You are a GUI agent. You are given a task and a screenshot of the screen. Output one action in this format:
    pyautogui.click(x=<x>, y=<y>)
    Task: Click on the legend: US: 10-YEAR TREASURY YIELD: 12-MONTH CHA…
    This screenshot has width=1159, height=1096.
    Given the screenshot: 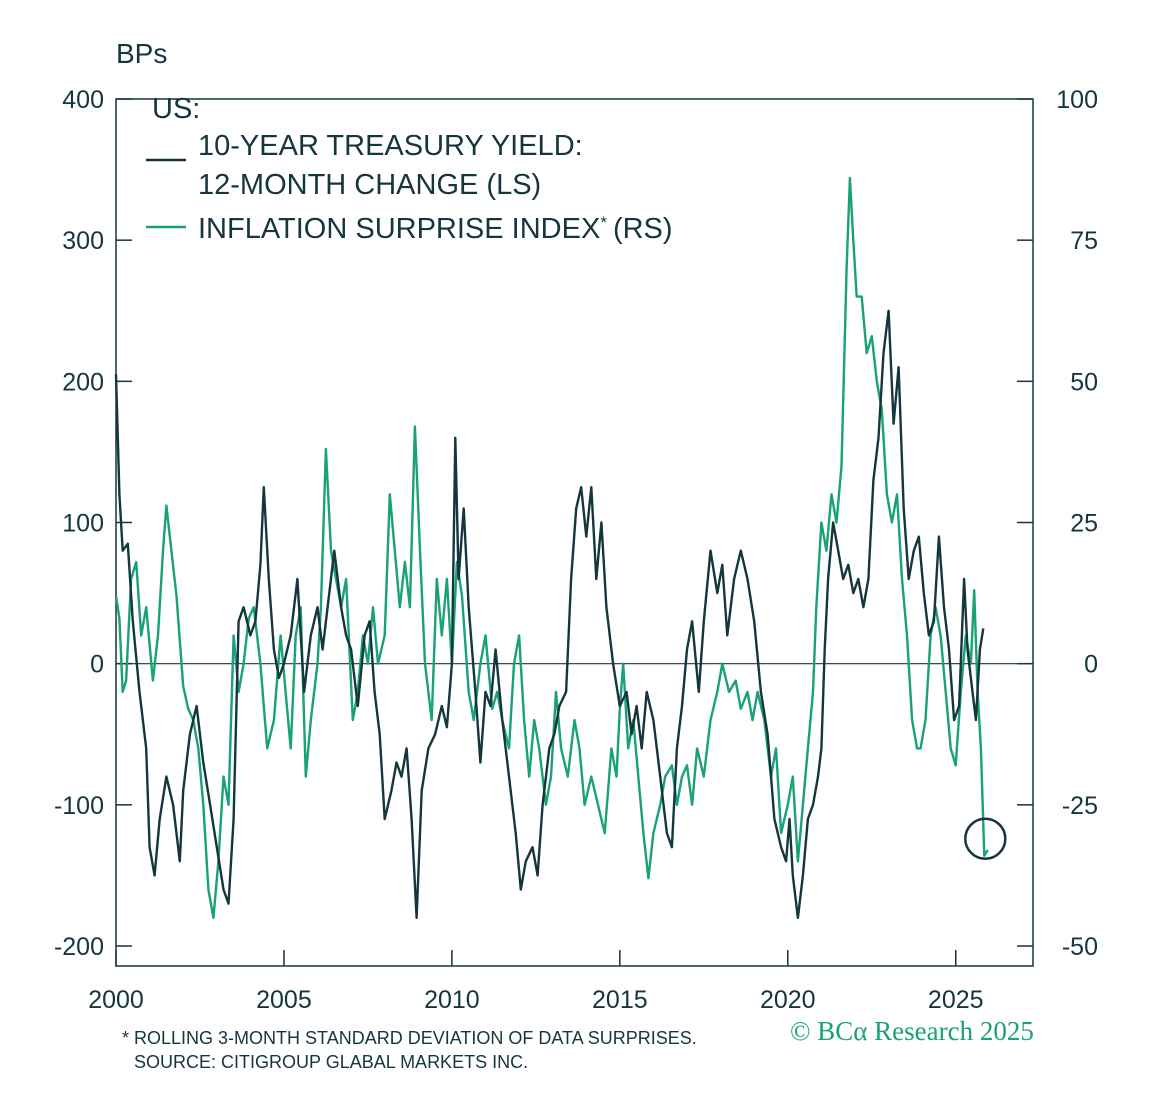 What is the action you would take?
    pyautogui.click(x=409, y=169)
    